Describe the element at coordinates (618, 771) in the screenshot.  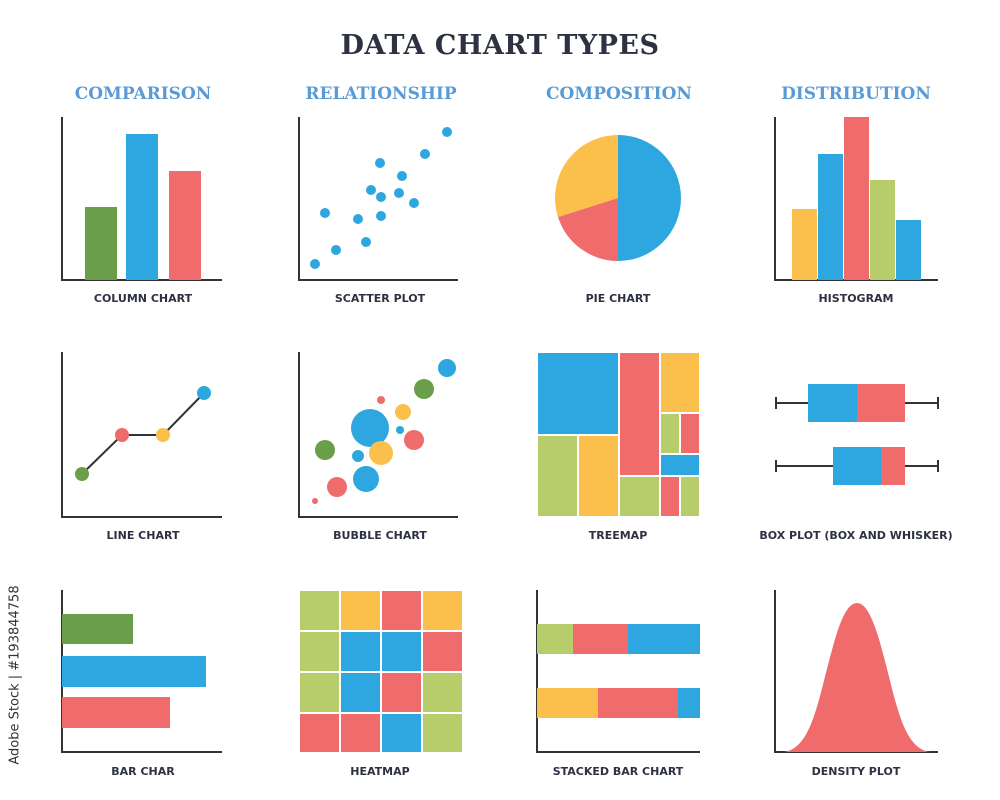
I see `caption-stacked-bar-chart: STACKED BAR CHART` at that location.